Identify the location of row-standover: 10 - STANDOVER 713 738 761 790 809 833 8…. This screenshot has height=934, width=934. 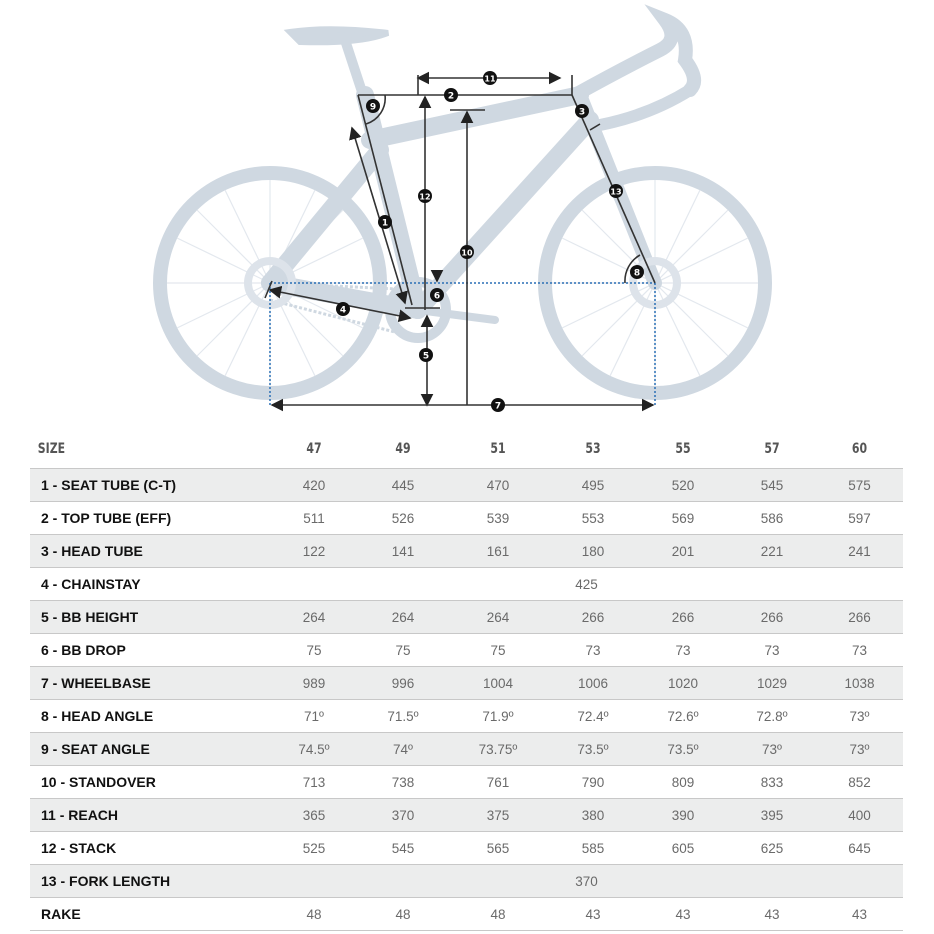
(466, 782).